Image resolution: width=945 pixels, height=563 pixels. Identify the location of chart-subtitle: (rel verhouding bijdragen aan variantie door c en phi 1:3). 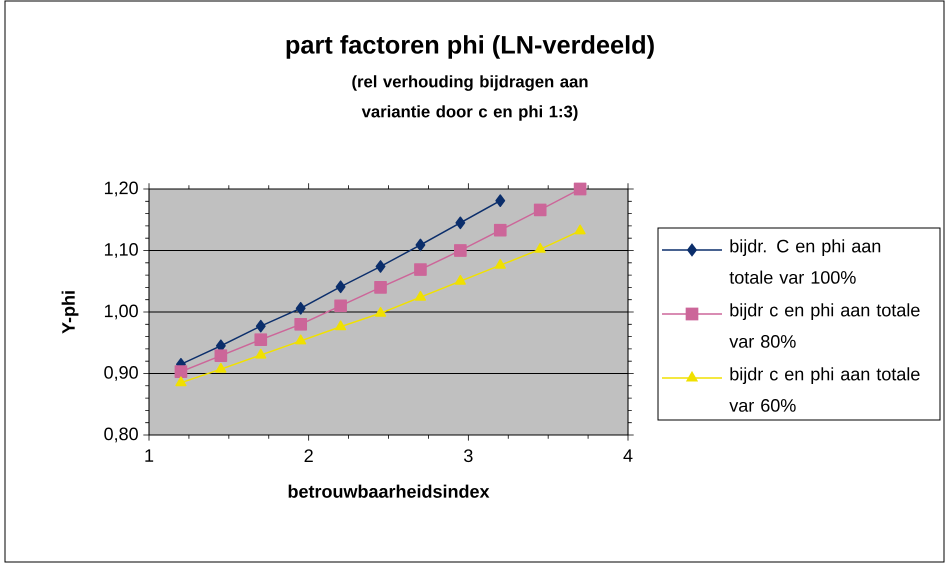
(470, 98).